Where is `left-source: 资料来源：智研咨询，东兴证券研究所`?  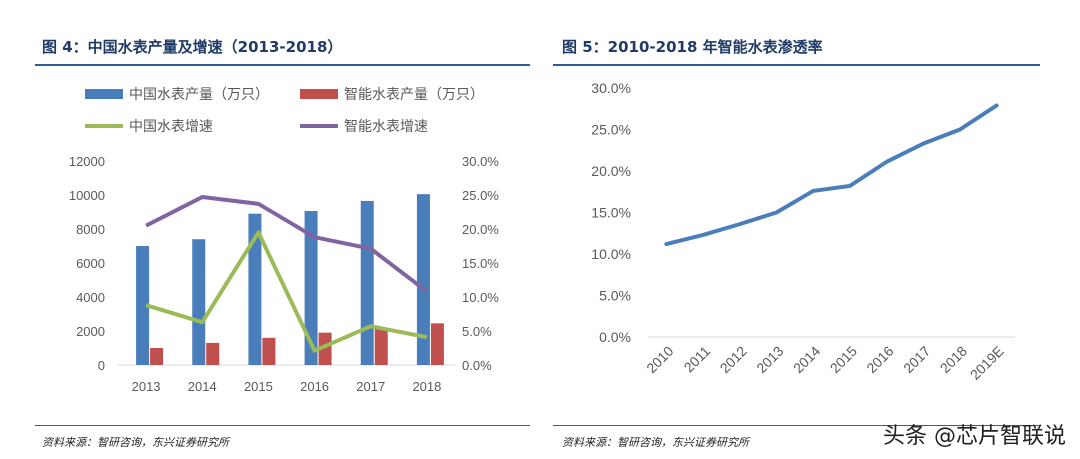 left-source: 资料来源：智研咨询，东兴证券研究所 is located at coordinates (135, 442).